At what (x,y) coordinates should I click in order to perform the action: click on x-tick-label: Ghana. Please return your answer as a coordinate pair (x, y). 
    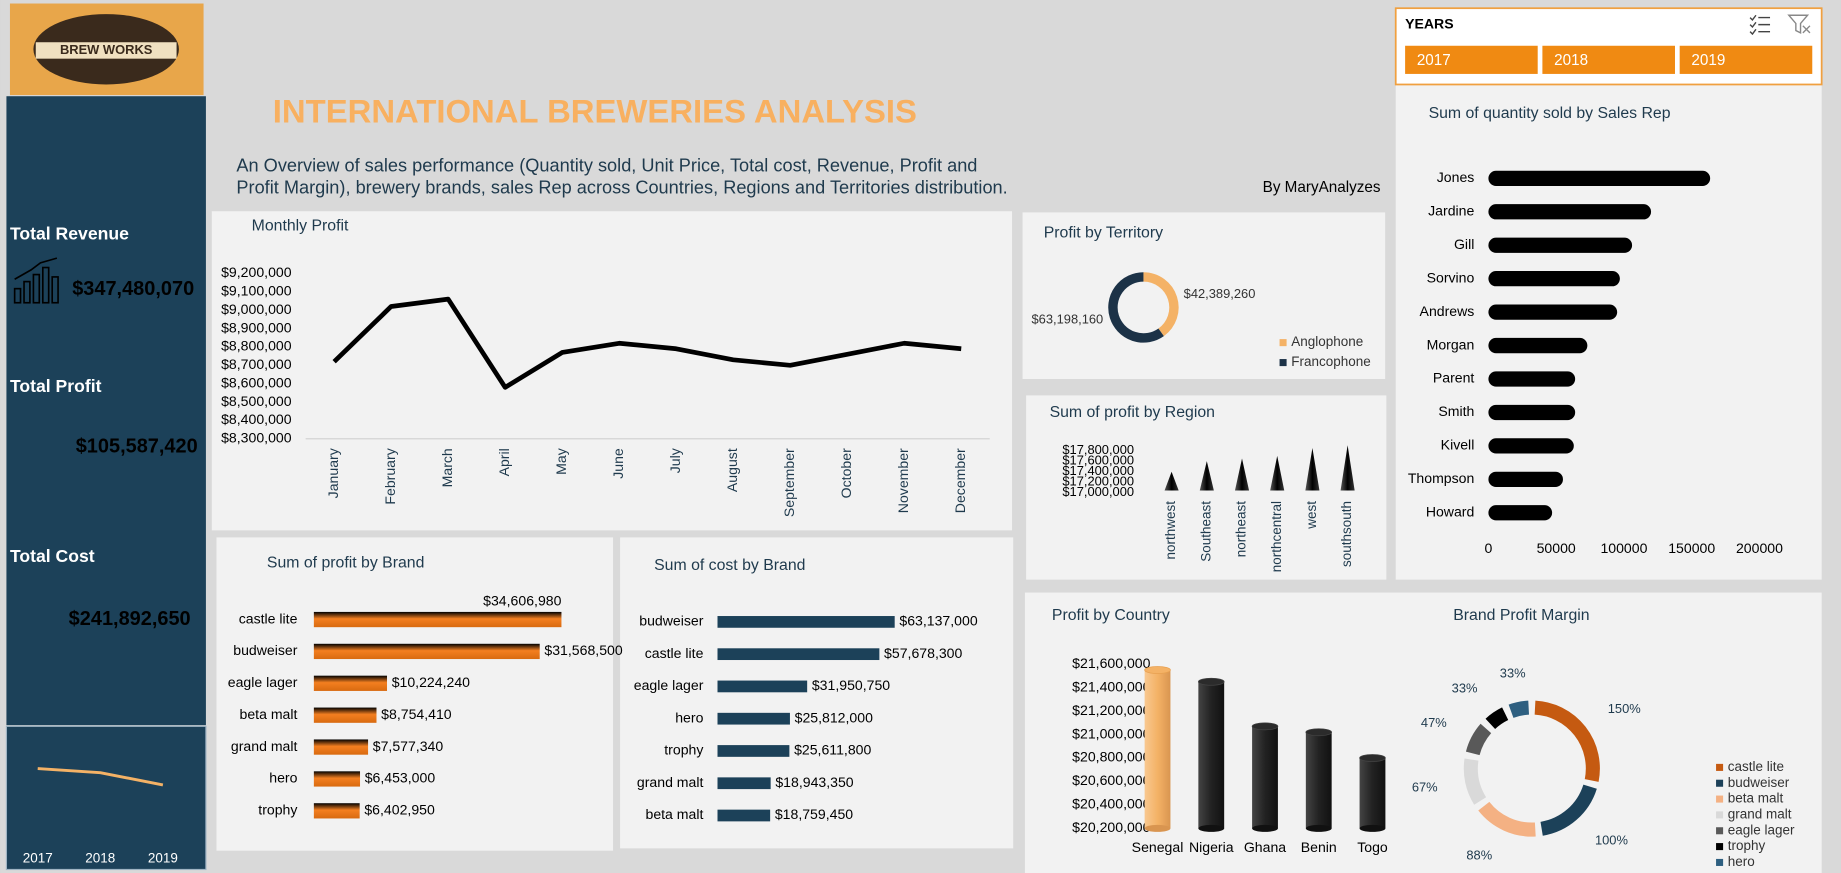
    Looking at the image, I should click on (1265, 847).